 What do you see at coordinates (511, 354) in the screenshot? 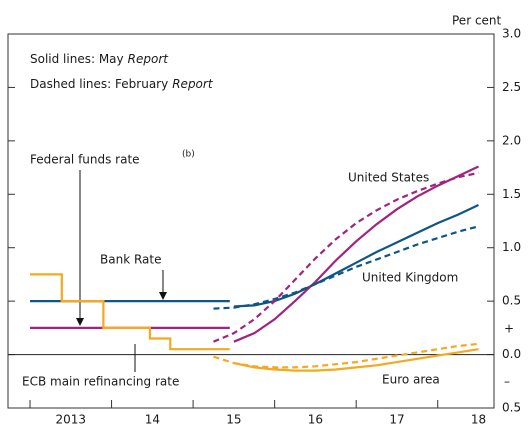
I see `y-tick-label: 0.0` at bounding box center [511, 354].